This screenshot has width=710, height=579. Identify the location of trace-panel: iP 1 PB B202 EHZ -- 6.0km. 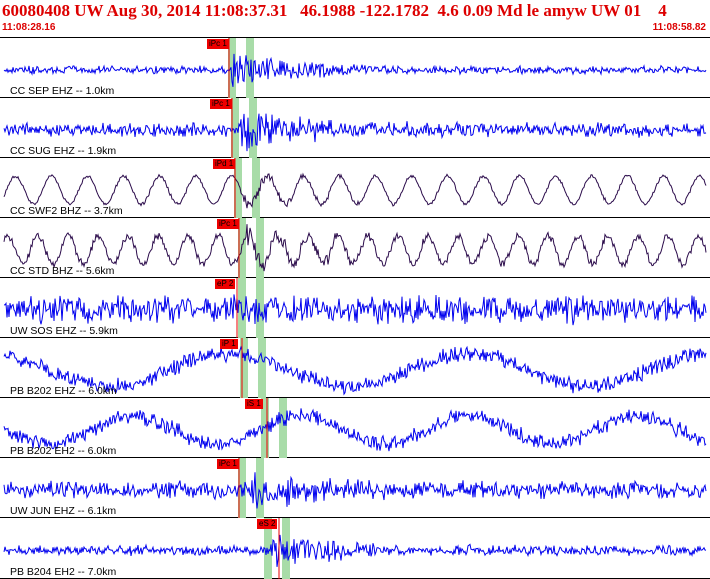
(355, 368).